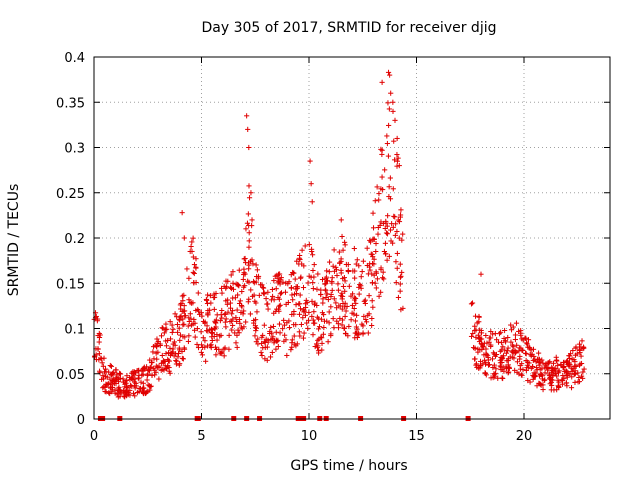  I want to click on y-tick-label: 0.1, so click(74, 330).